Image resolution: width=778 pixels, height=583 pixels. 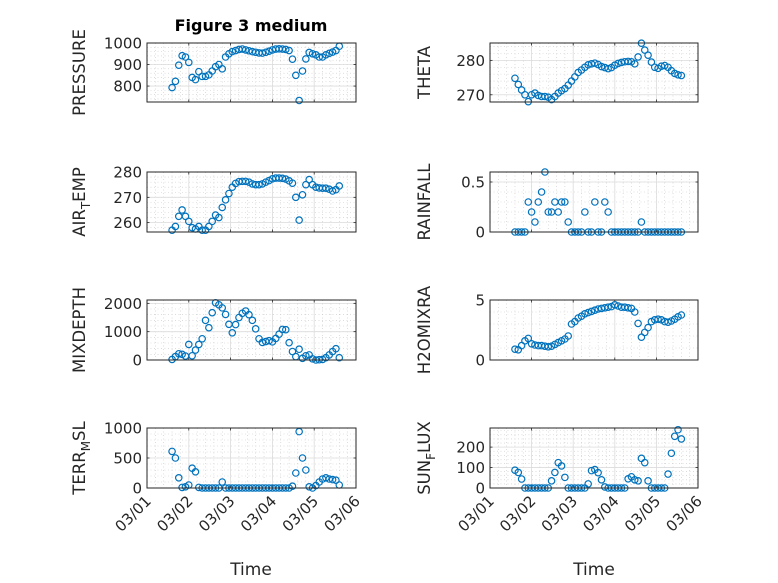 I want to click on y-axis-label: H2OMIXRA, so click(x=424, y=329).